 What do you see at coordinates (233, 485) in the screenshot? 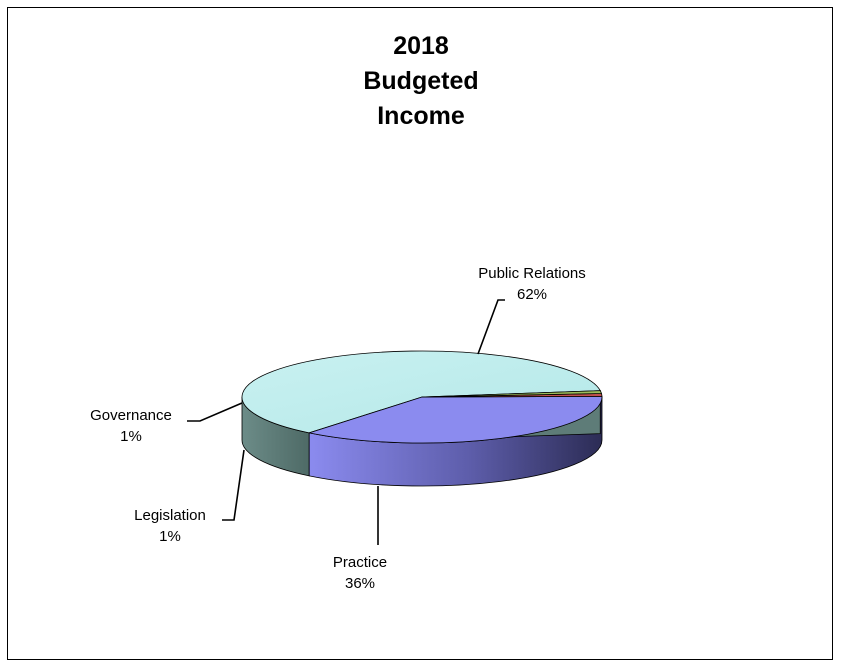
I see `leader-line-legislation` at bounding box center [233, 485].